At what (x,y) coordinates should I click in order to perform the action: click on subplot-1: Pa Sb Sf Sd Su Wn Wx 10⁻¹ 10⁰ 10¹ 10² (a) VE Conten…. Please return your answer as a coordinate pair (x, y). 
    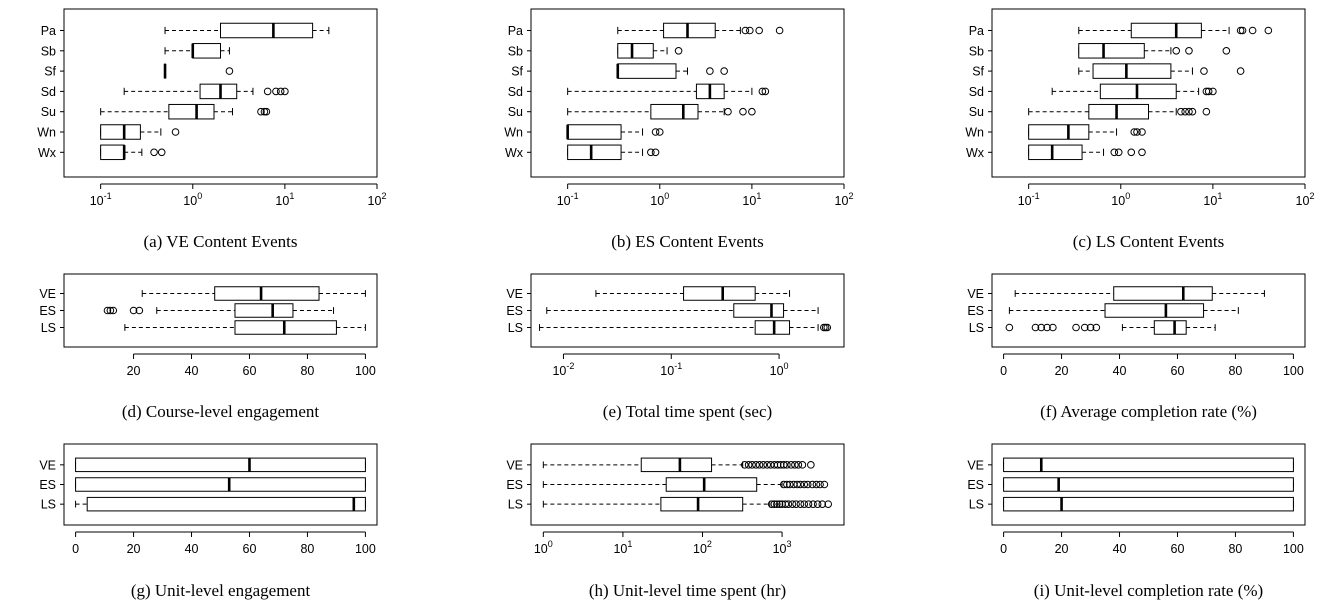
    Looking at the image, I should click on (212, 129).